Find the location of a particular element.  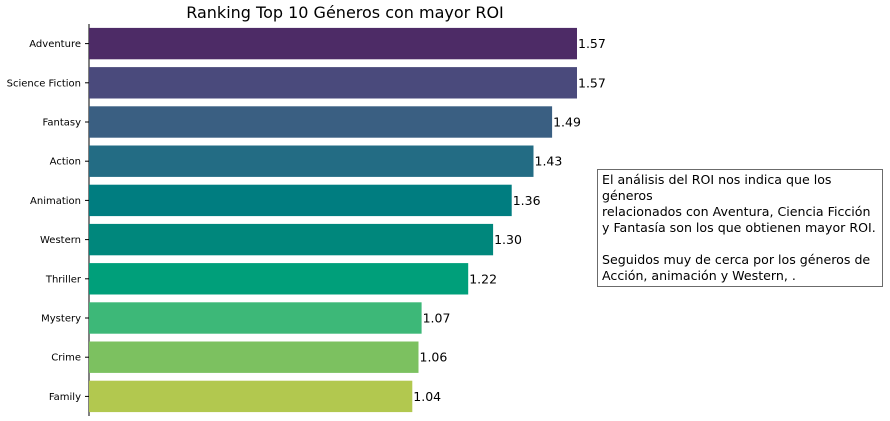

y-tick-label: Crime is located at coordinates (66, 358).